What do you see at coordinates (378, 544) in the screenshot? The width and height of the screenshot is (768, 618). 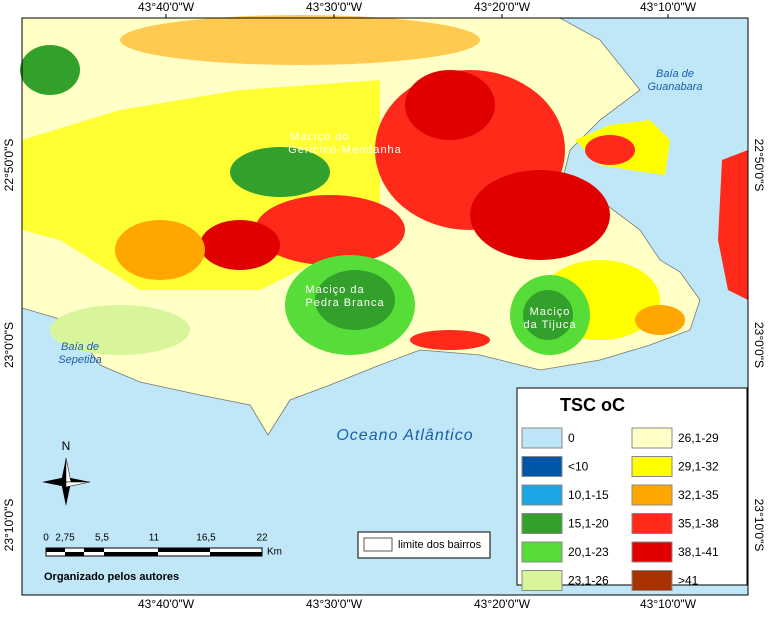 I see `boundary-swatch` at bounding box center [378, 544].